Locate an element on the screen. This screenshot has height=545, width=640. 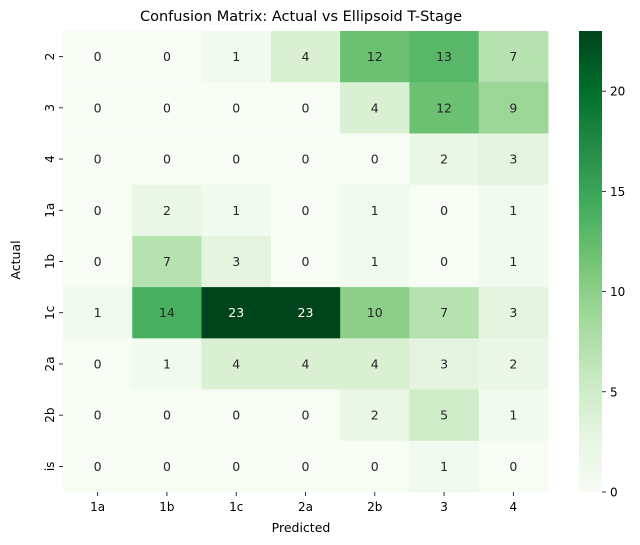
cell-value-label: 9 is located at coordinates (513, 107).